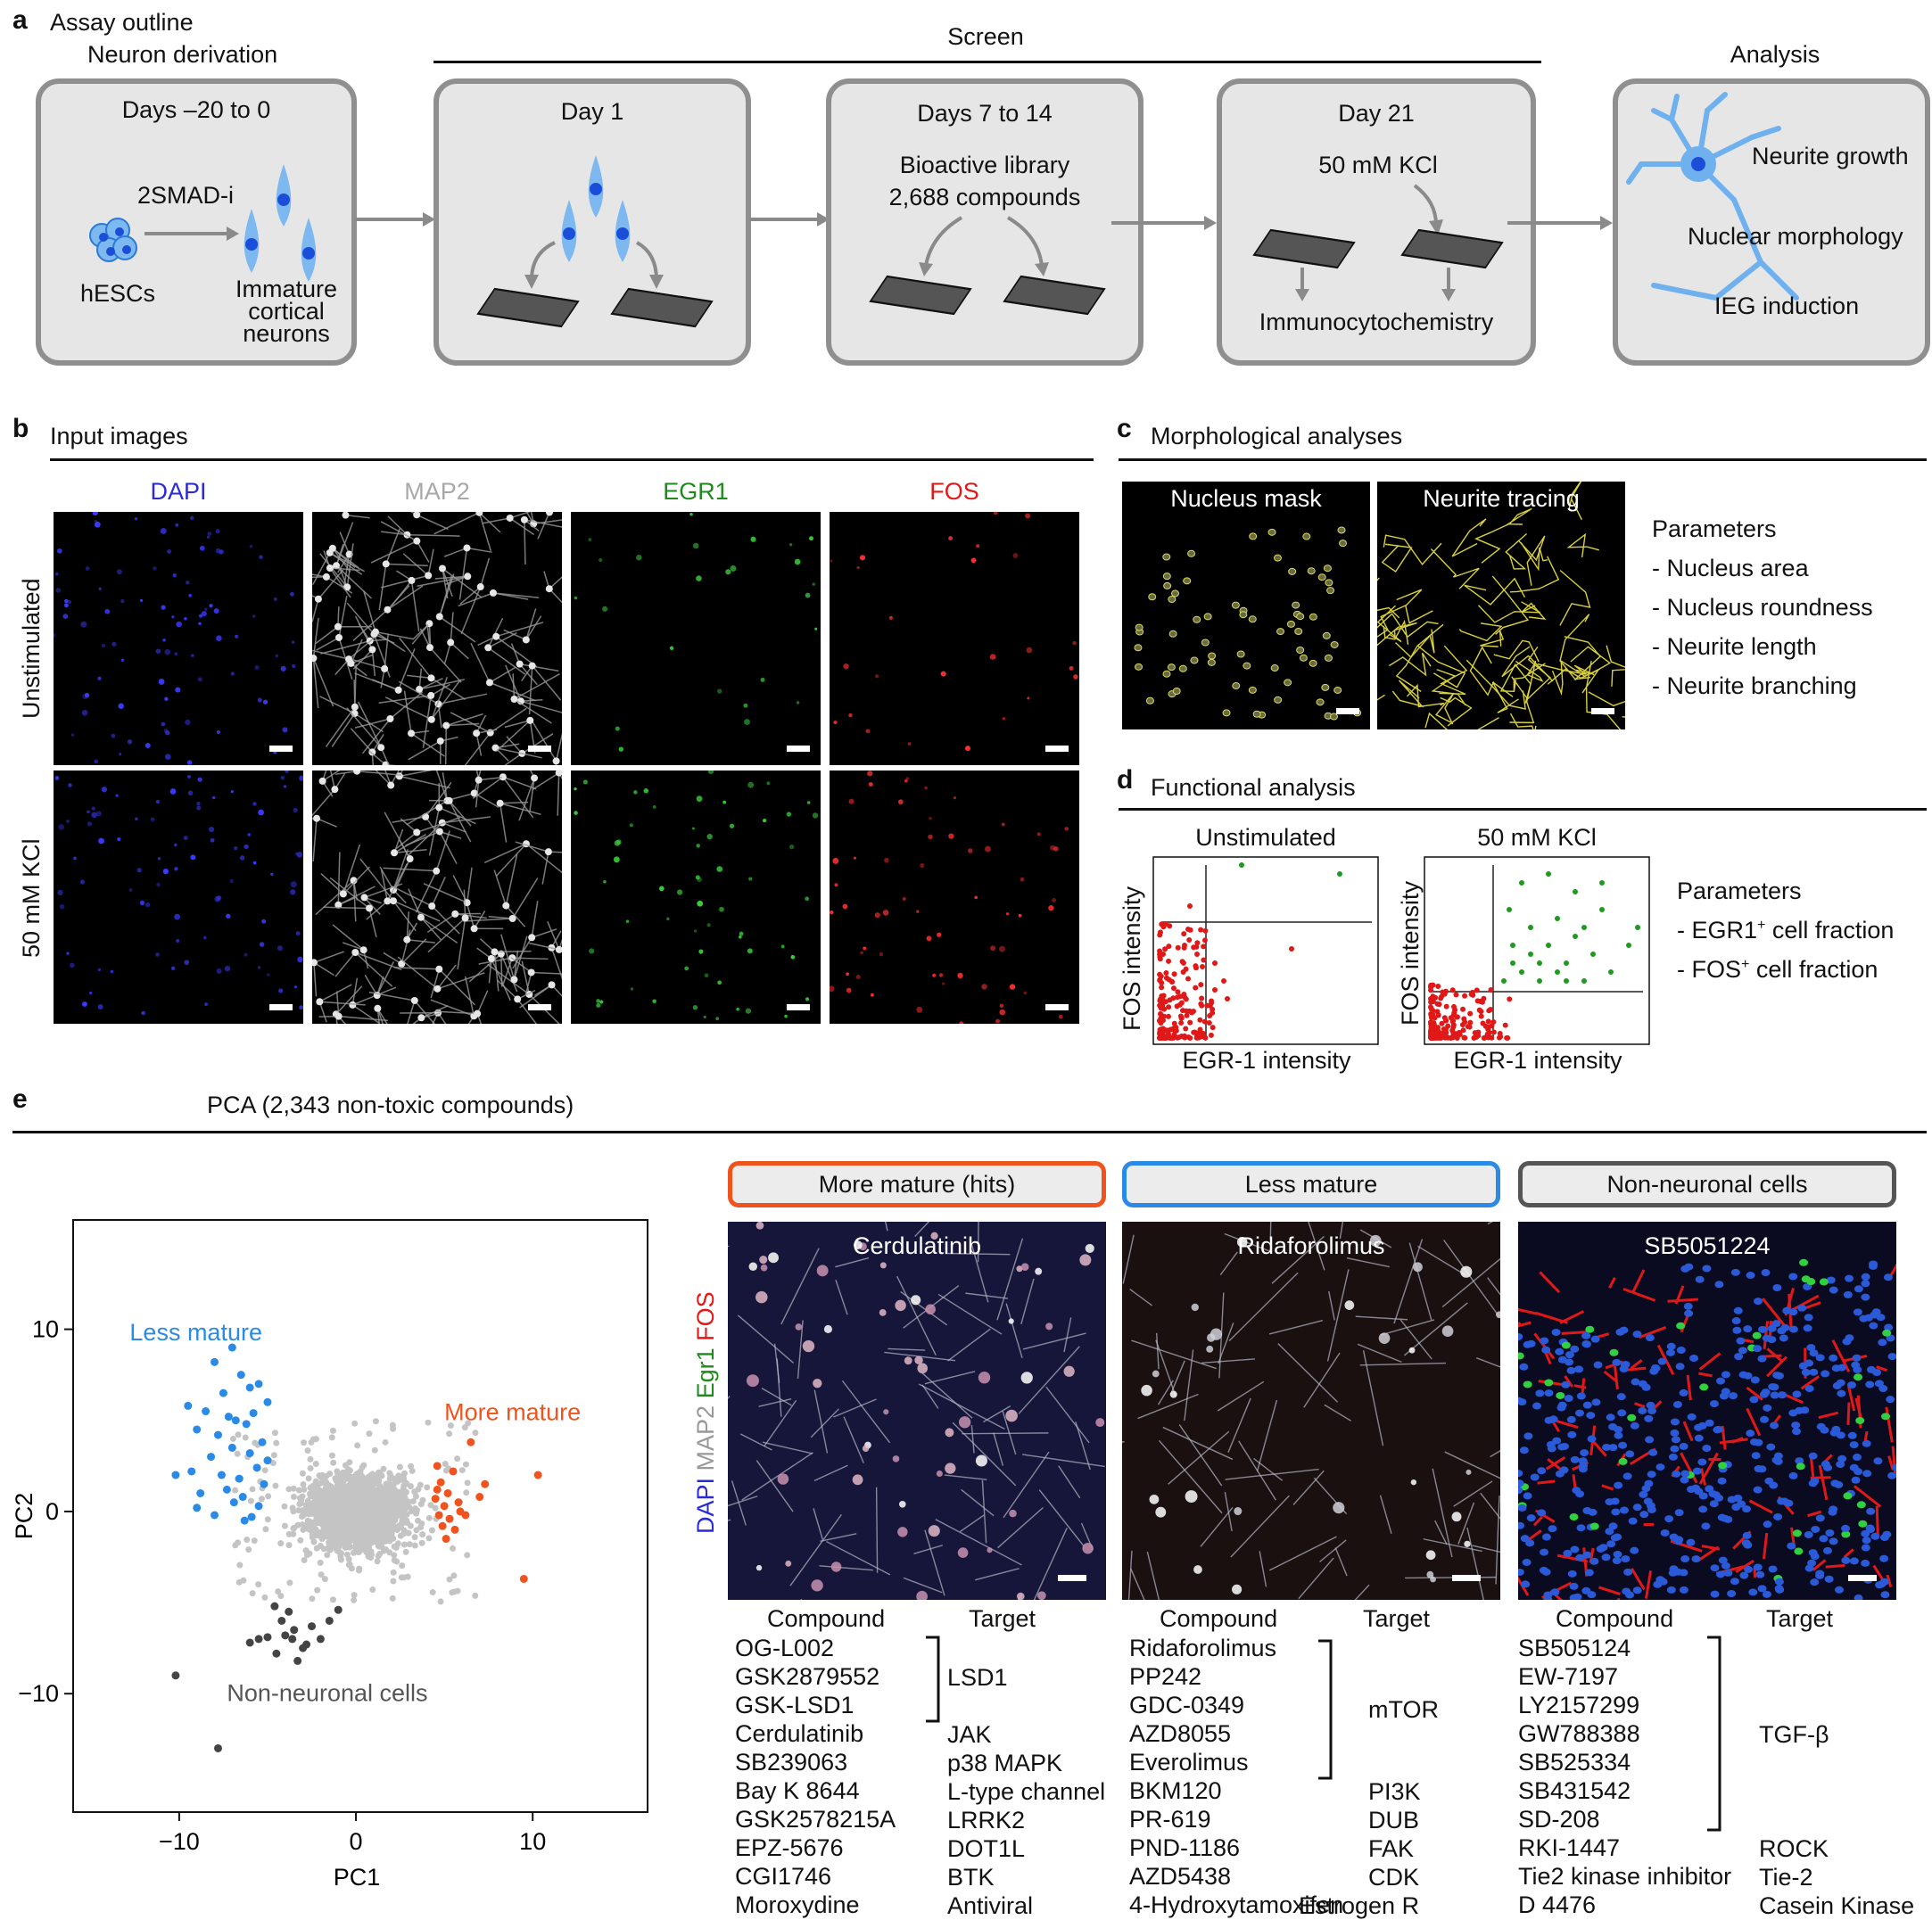 This screenshot has width=1932, height=1920. Describe the element at coordinates (276, 1653) in the screenshot. I see `pca-point-non-neuronal-cells` at that location.